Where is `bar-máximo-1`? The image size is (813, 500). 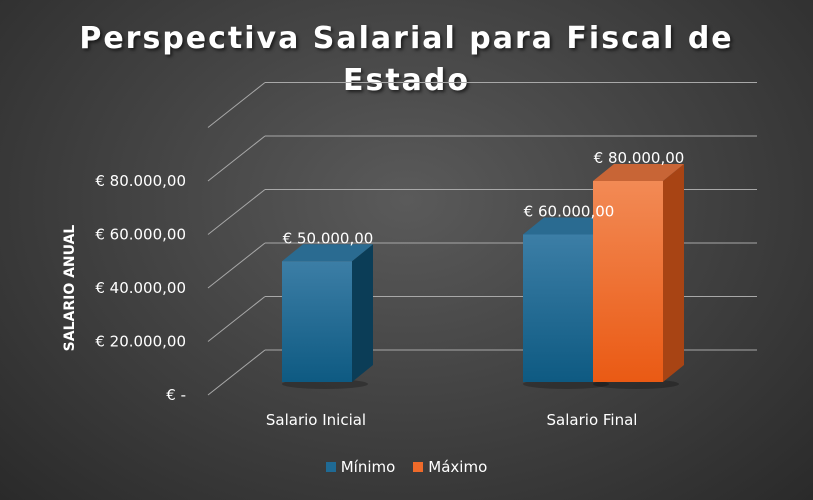 bar-máximo-1 is located at coordinates (628, 281).